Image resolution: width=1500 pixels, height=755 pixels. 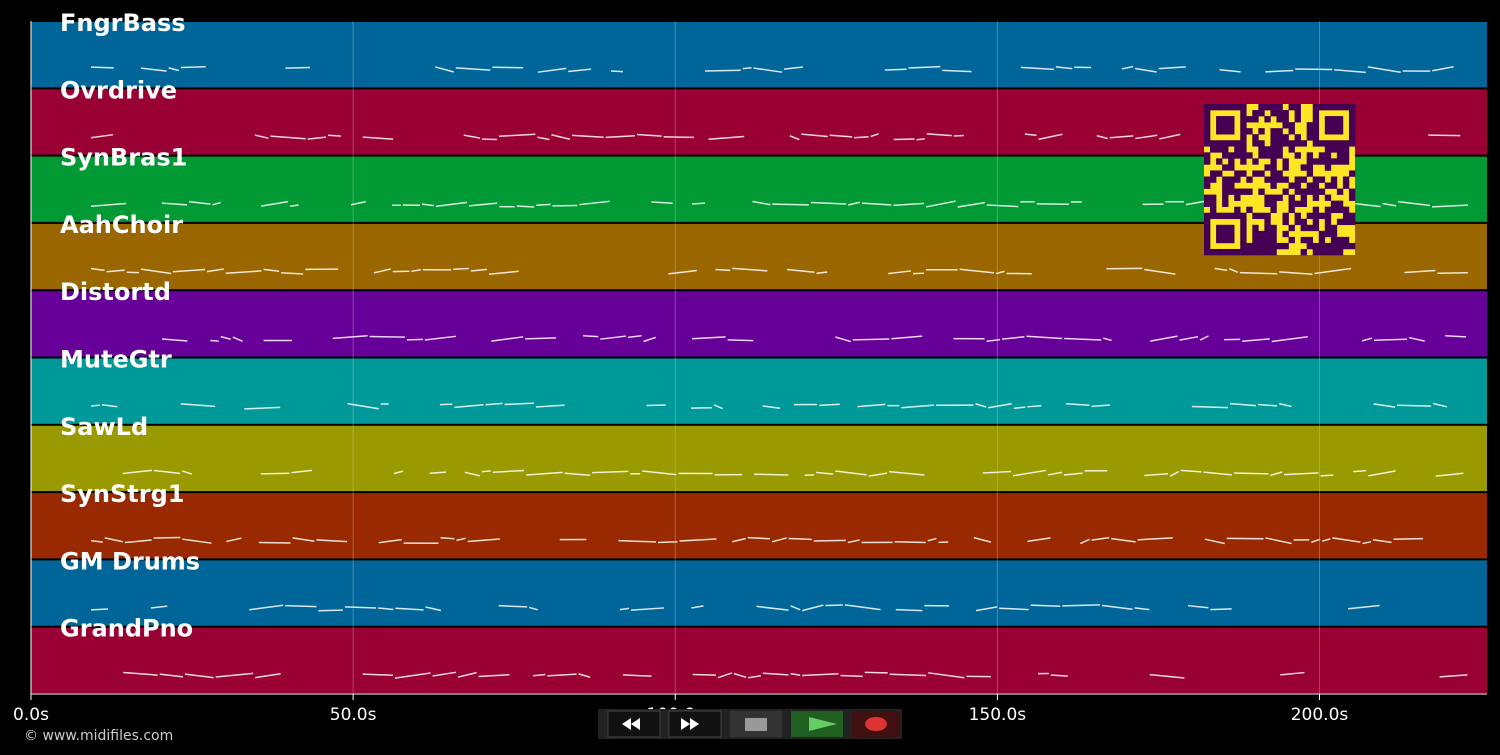 I want to click on record-button, so click(x=876, y=724).